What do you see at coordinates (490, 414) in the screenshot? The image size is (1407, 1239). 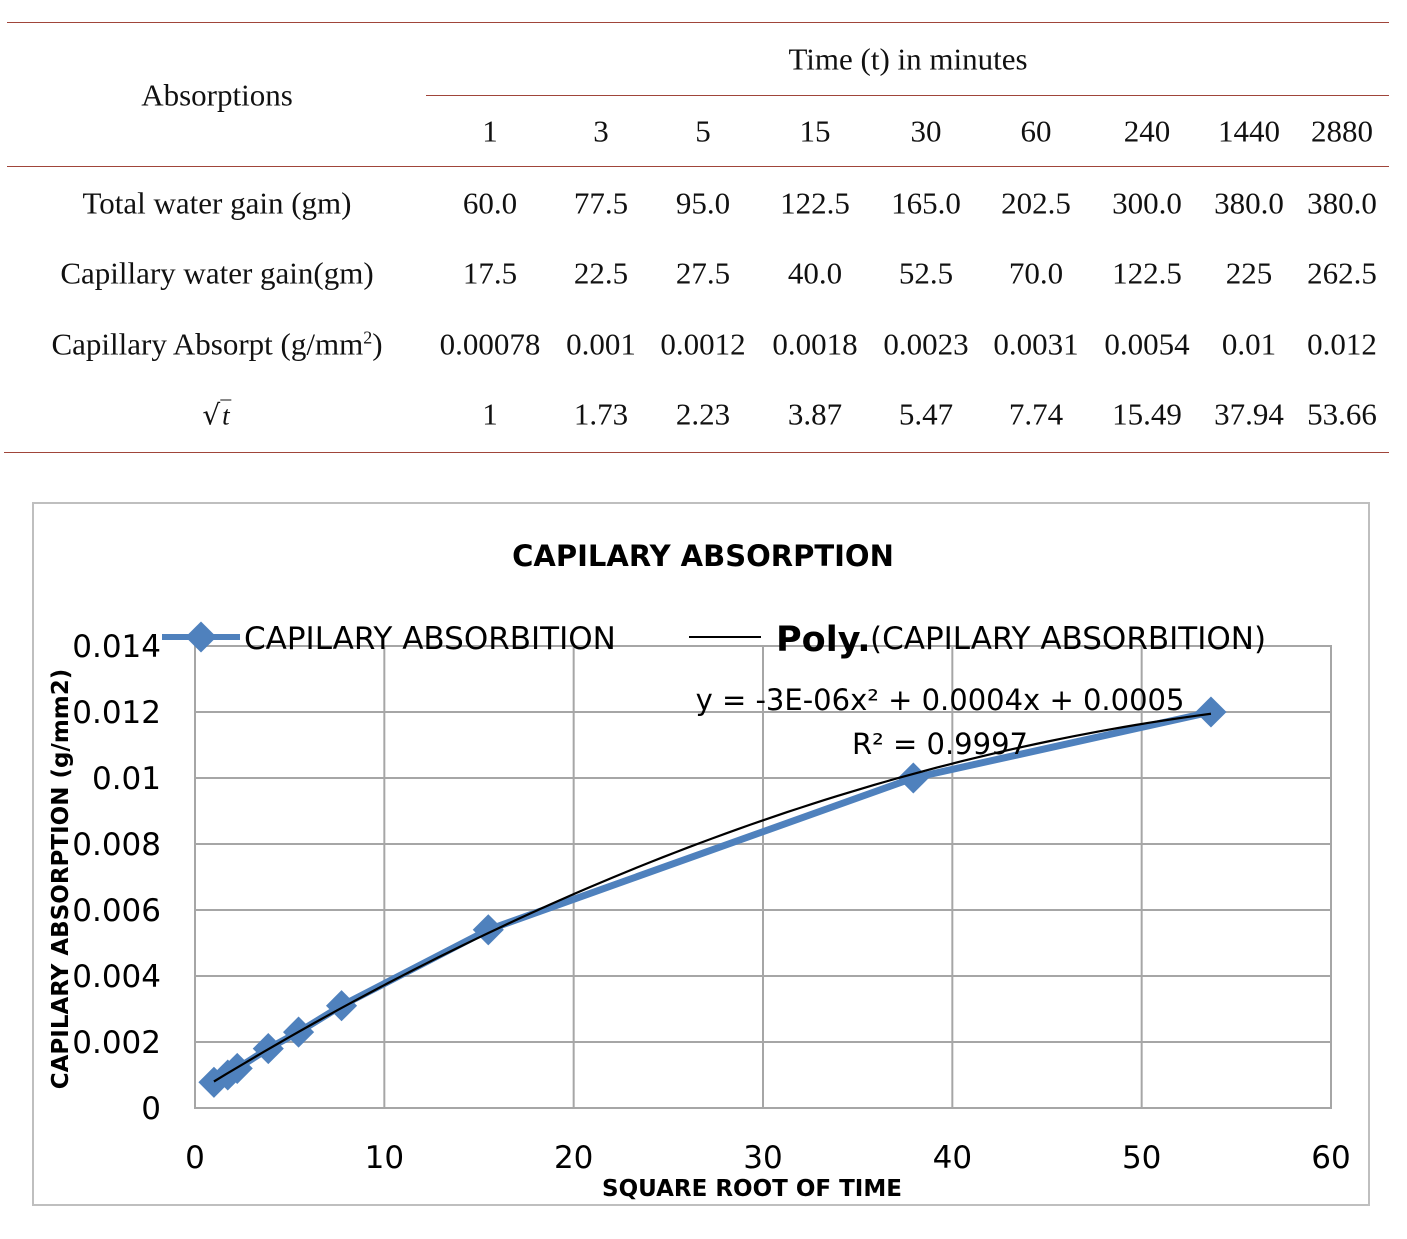 I see `table-cell: 1` at bounding box center [490, 414].